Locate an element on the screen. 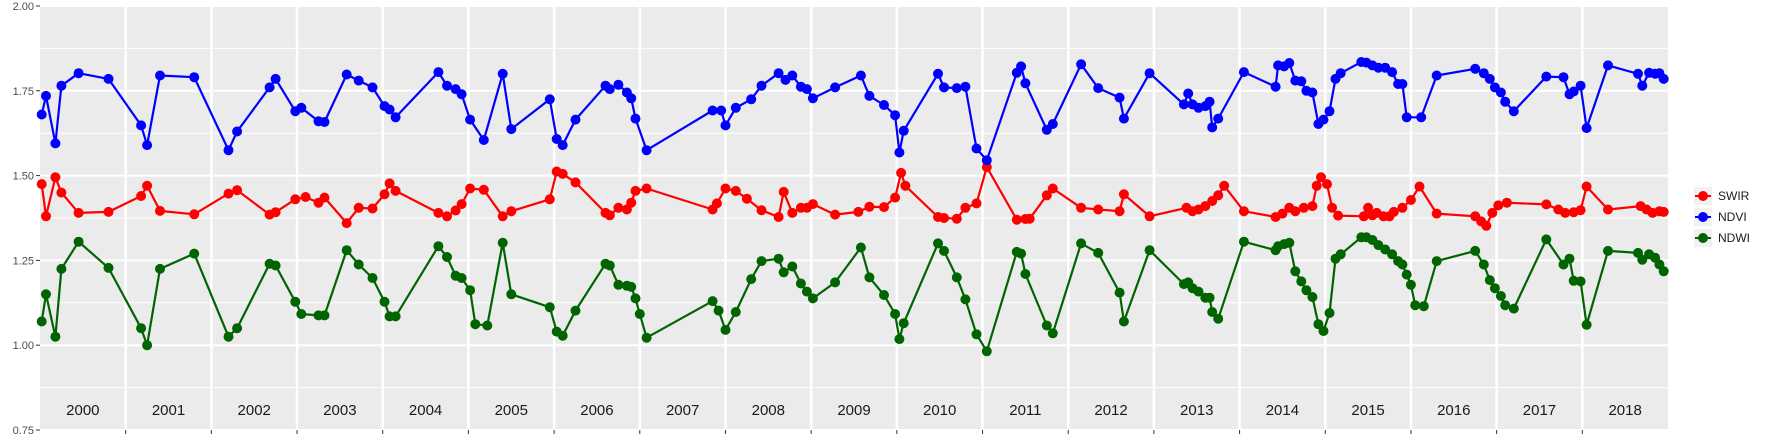 The width and height of the screenshot is (1773, 442). y-tick-label: 1.75 is located at coordinates (23, 92).